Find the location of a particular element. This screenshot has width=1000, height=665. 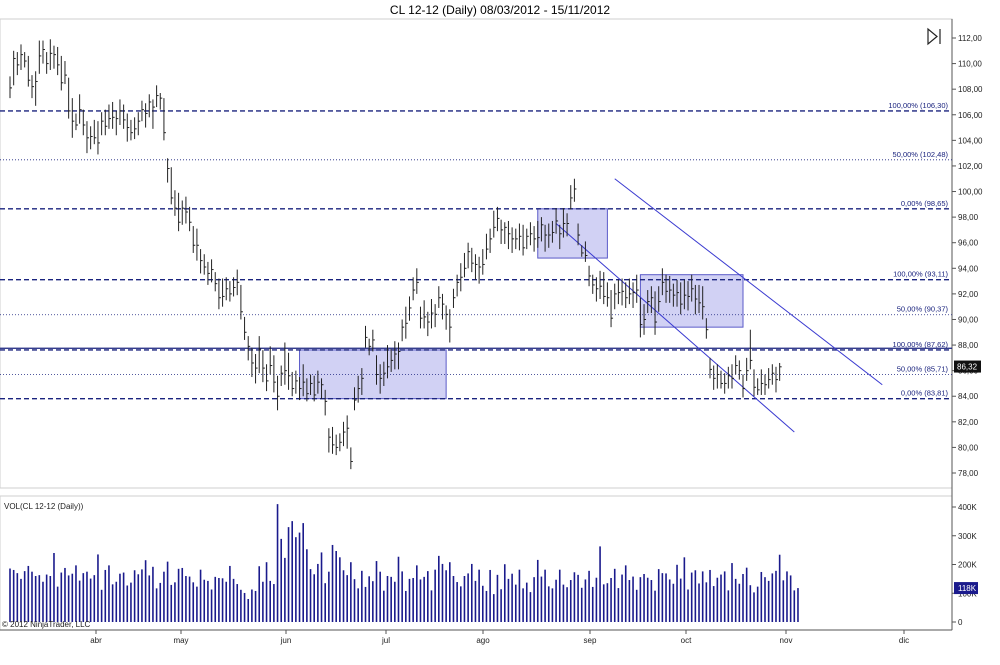

fib-level-label: 50,00% (85,71) is located at coordinates (923, 368).